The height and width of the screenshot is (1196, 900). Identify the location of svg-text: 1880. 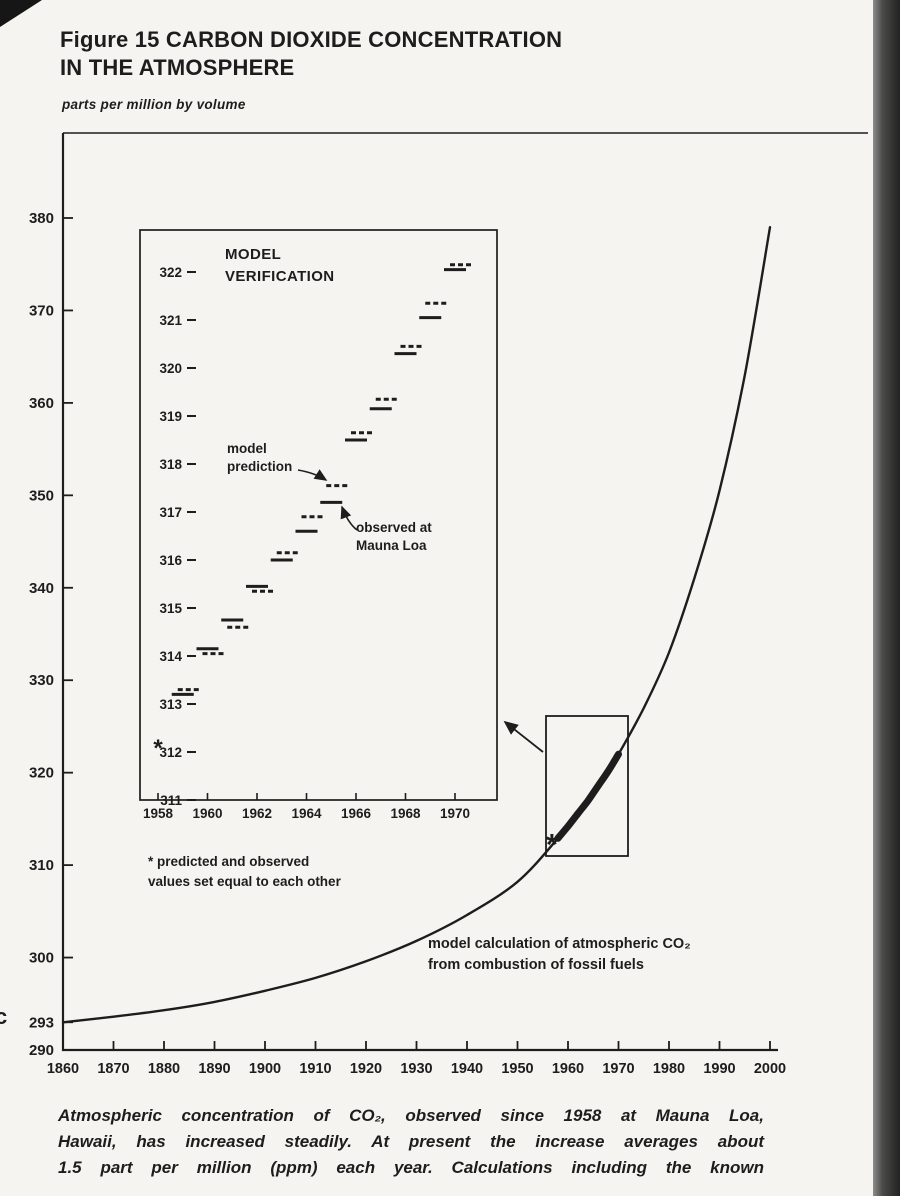
(164, 1069).